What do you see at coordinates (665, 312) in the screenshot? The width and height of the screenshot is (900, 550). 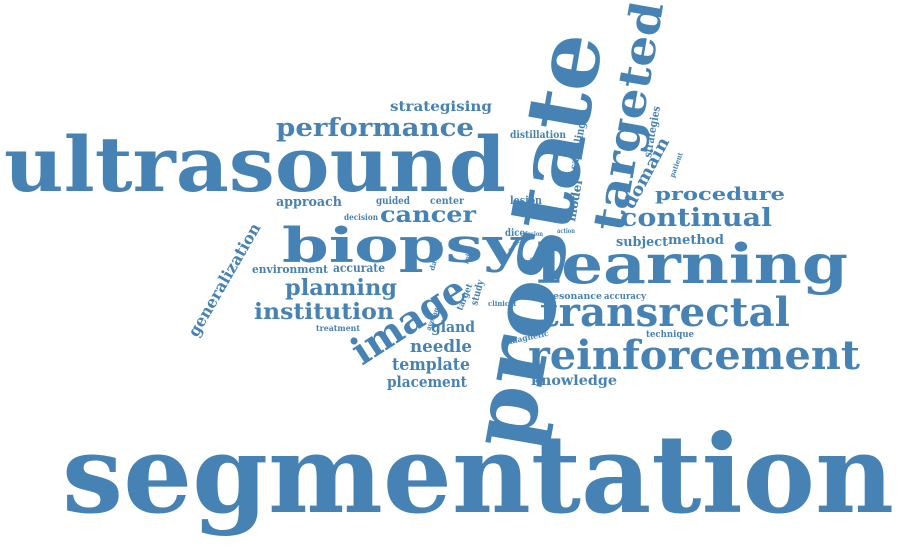 I see `word-transrectal: transrectal` at bounding box center [665, 312].